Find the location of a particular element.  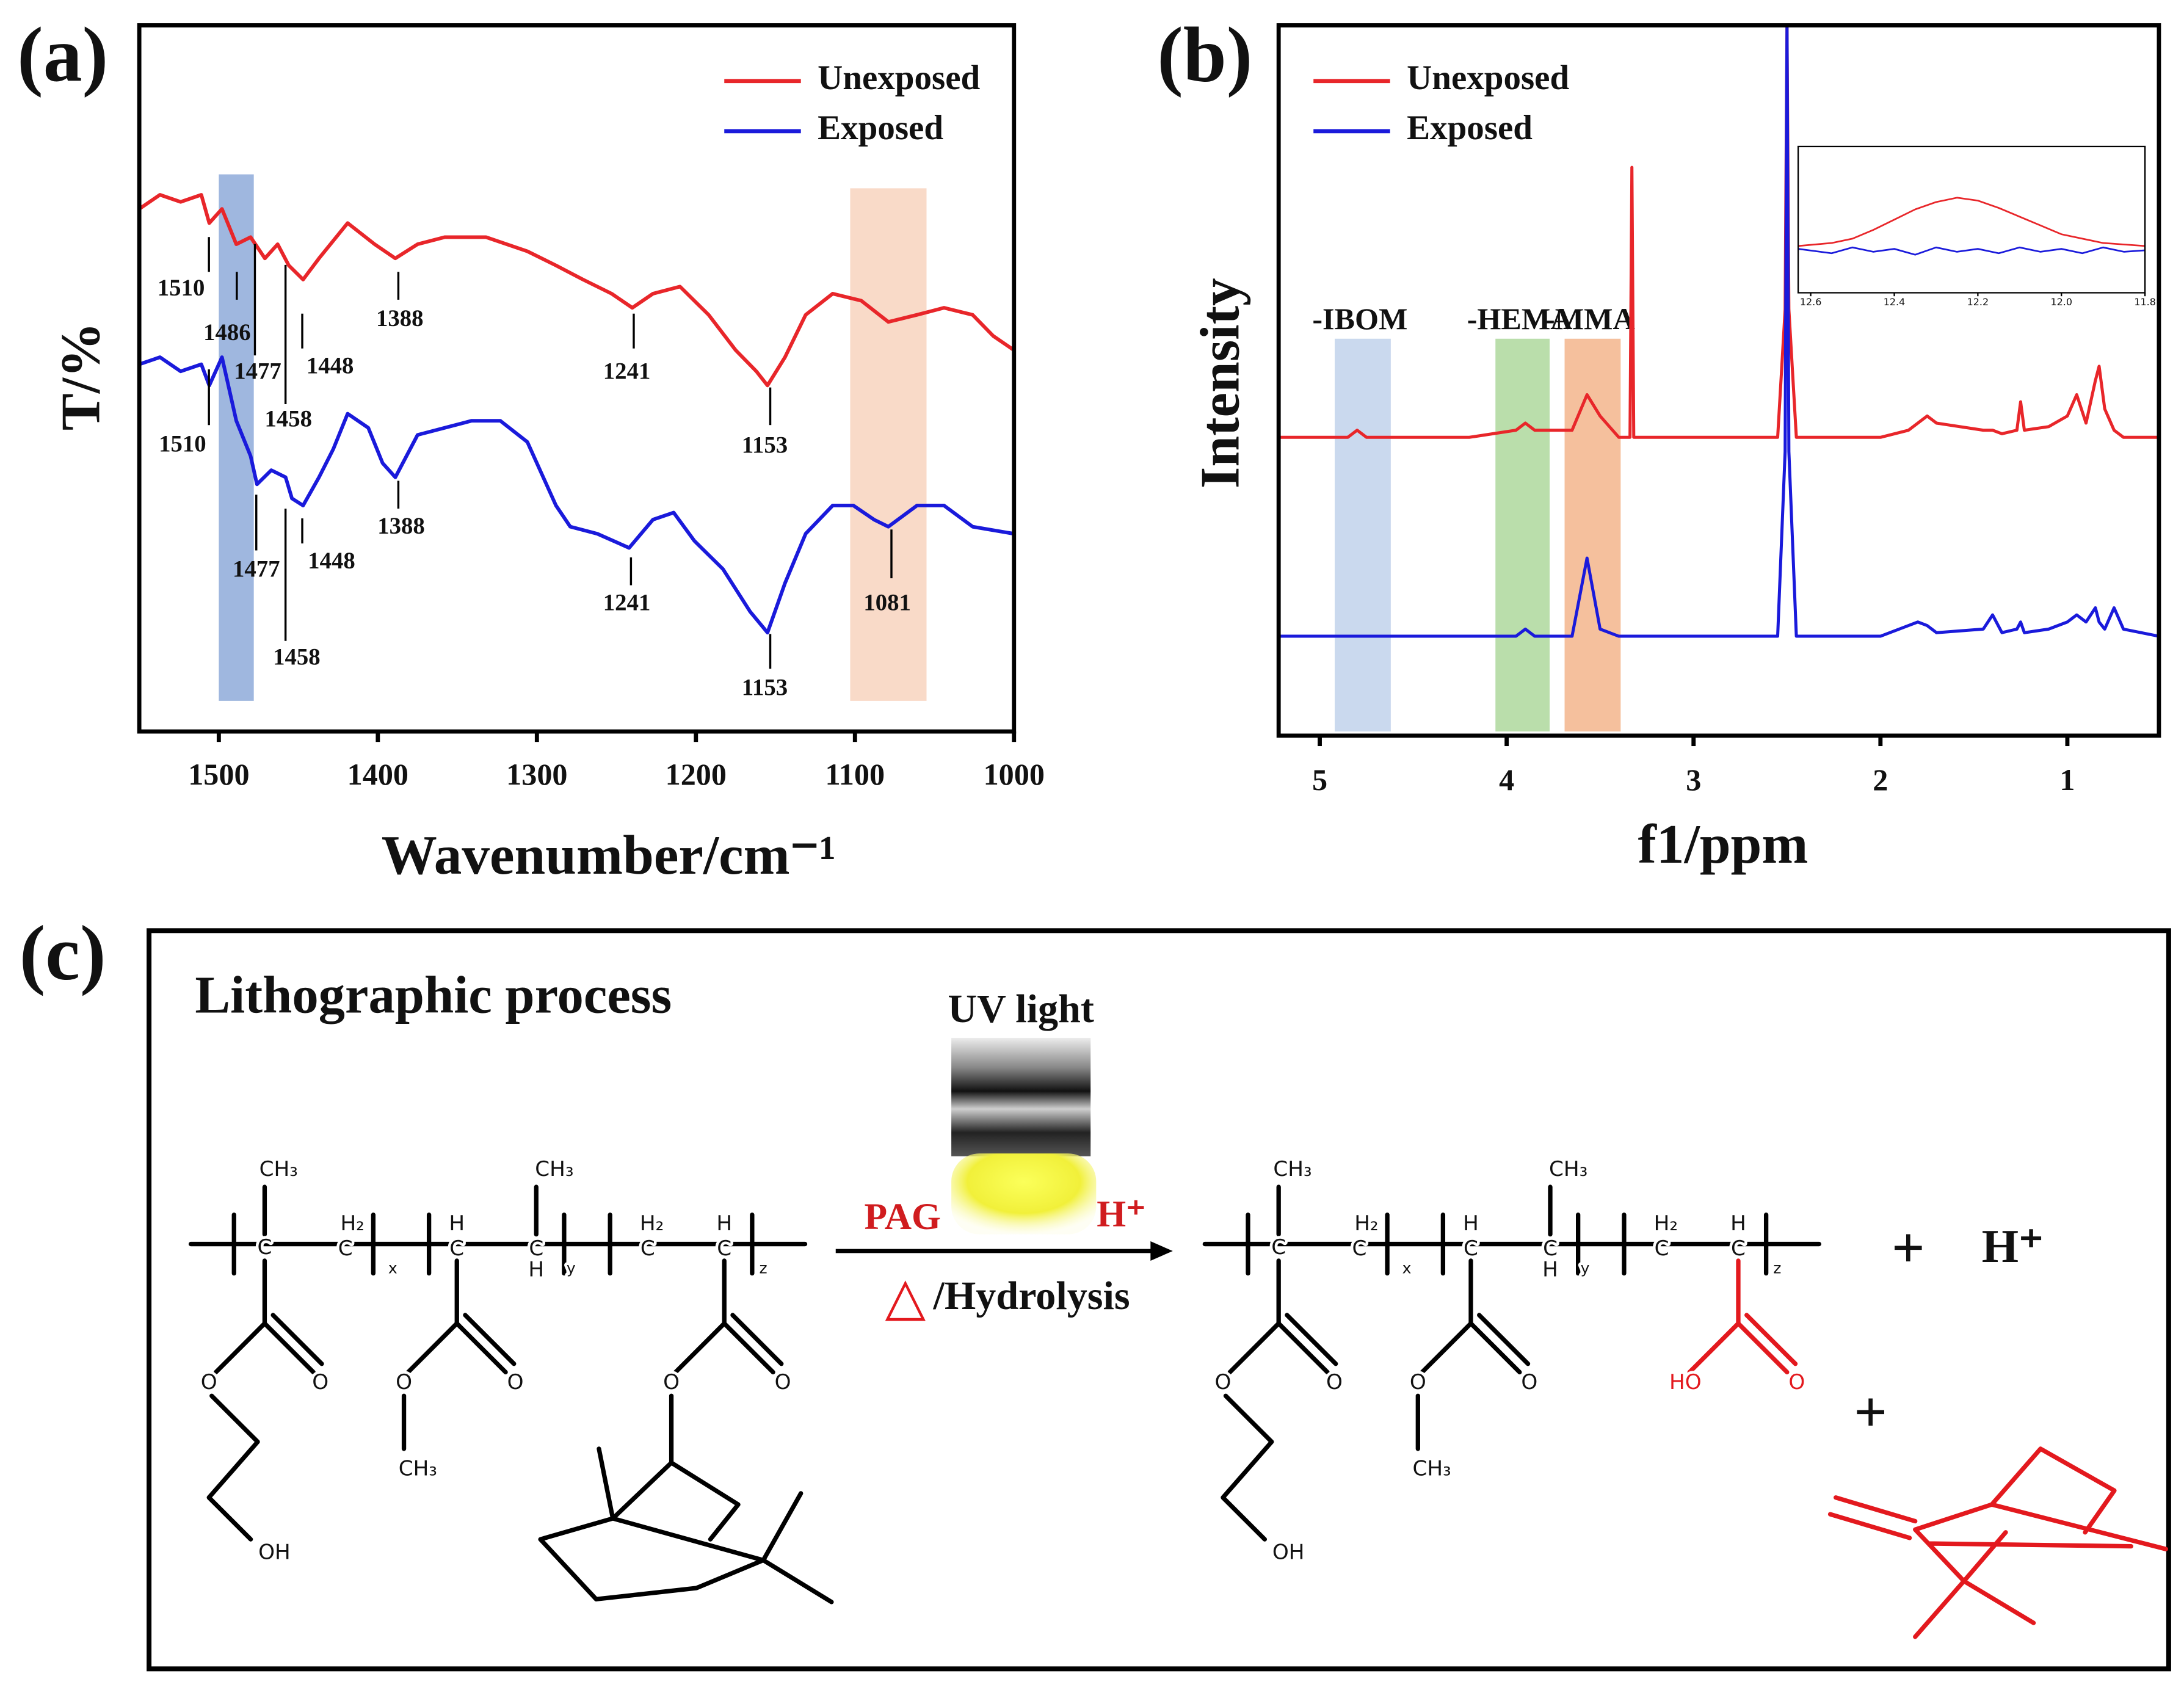

x-tick-label: 3 is located at coordinates (1693, 780).